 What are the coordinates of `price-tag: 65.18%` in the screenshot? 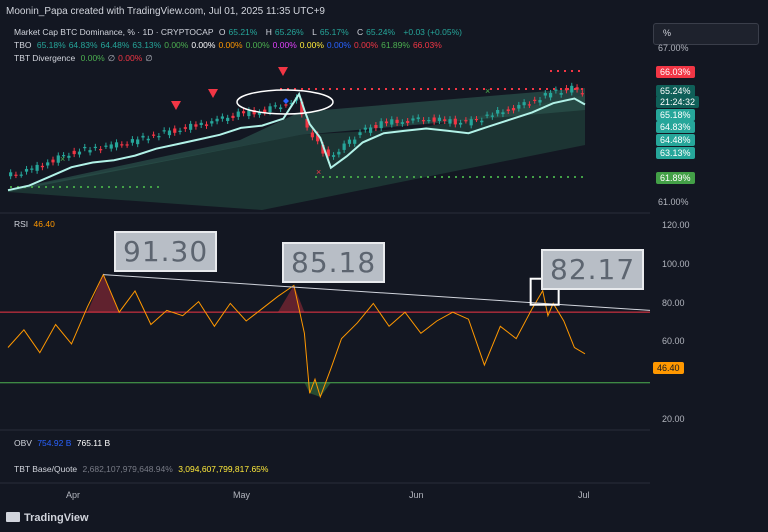 It's located at (675, 115).